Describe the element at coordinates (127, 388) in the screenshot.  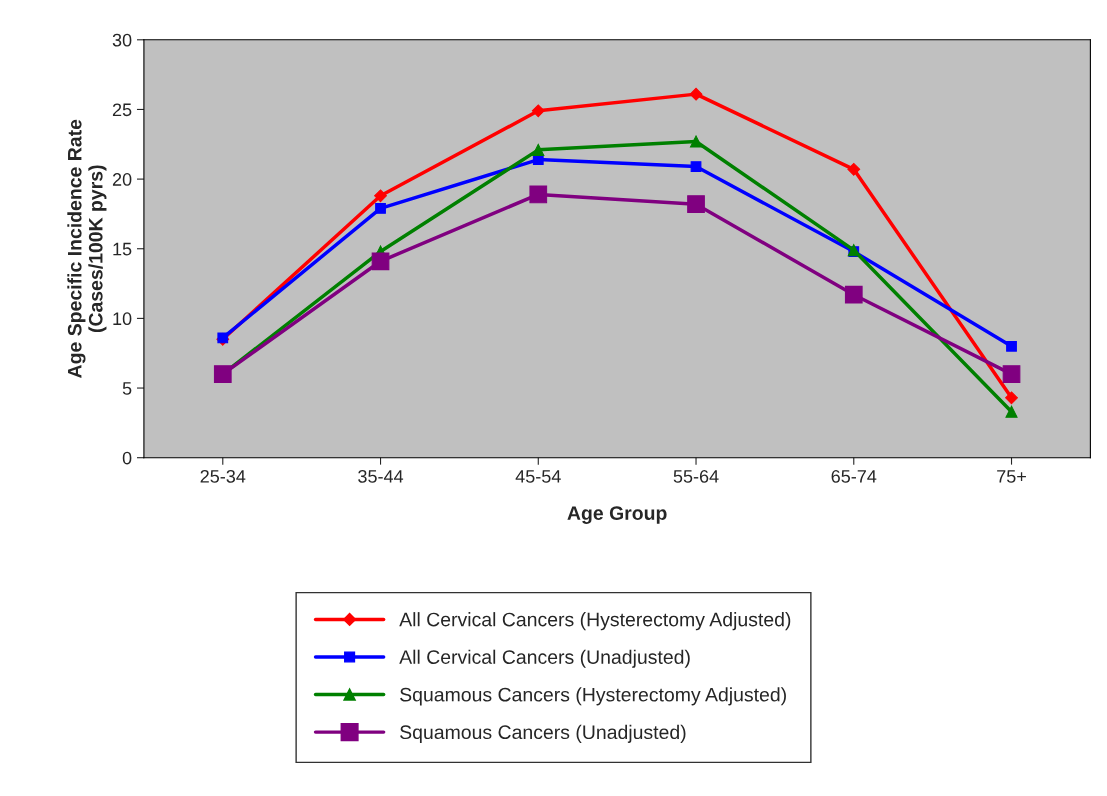
I see `y-tick-label: 5` at that location.